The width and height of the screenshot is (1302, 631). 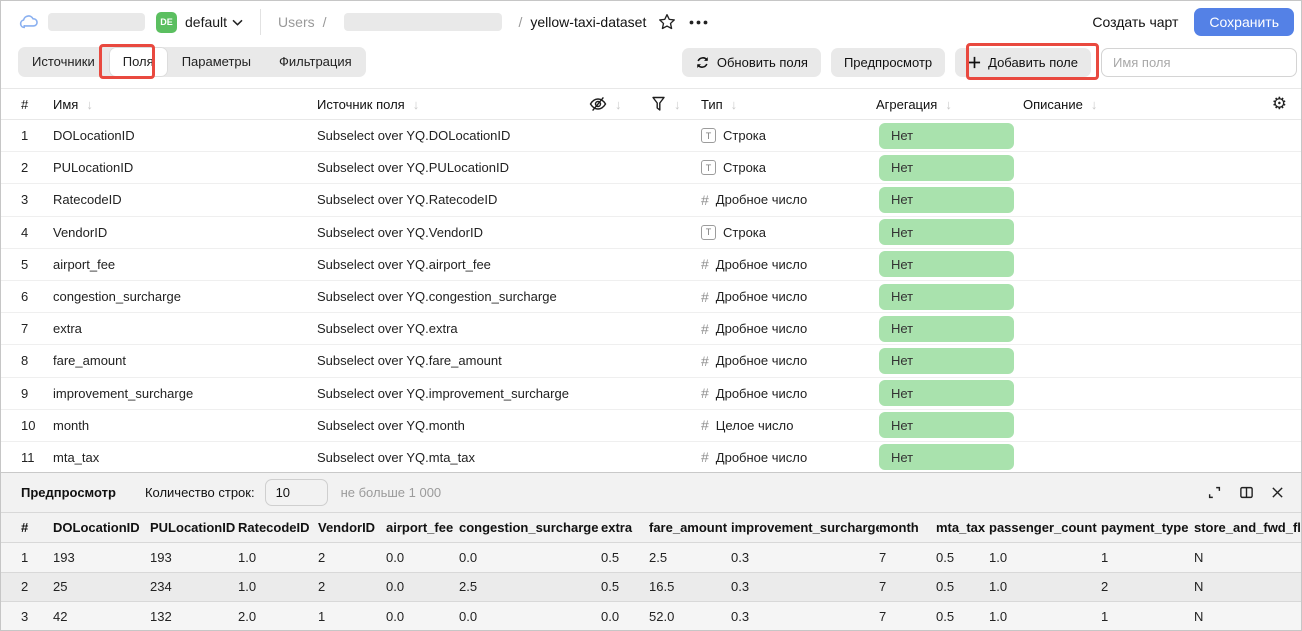 I want to click on preview-cell: 2.0, so click(x=278, y=615).